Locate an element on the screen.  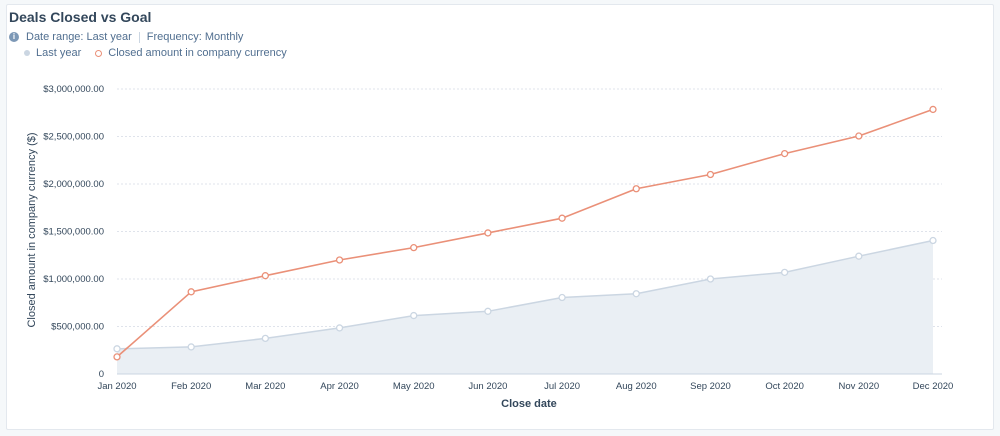
info-icon: i is located at coordinates (14, 37).